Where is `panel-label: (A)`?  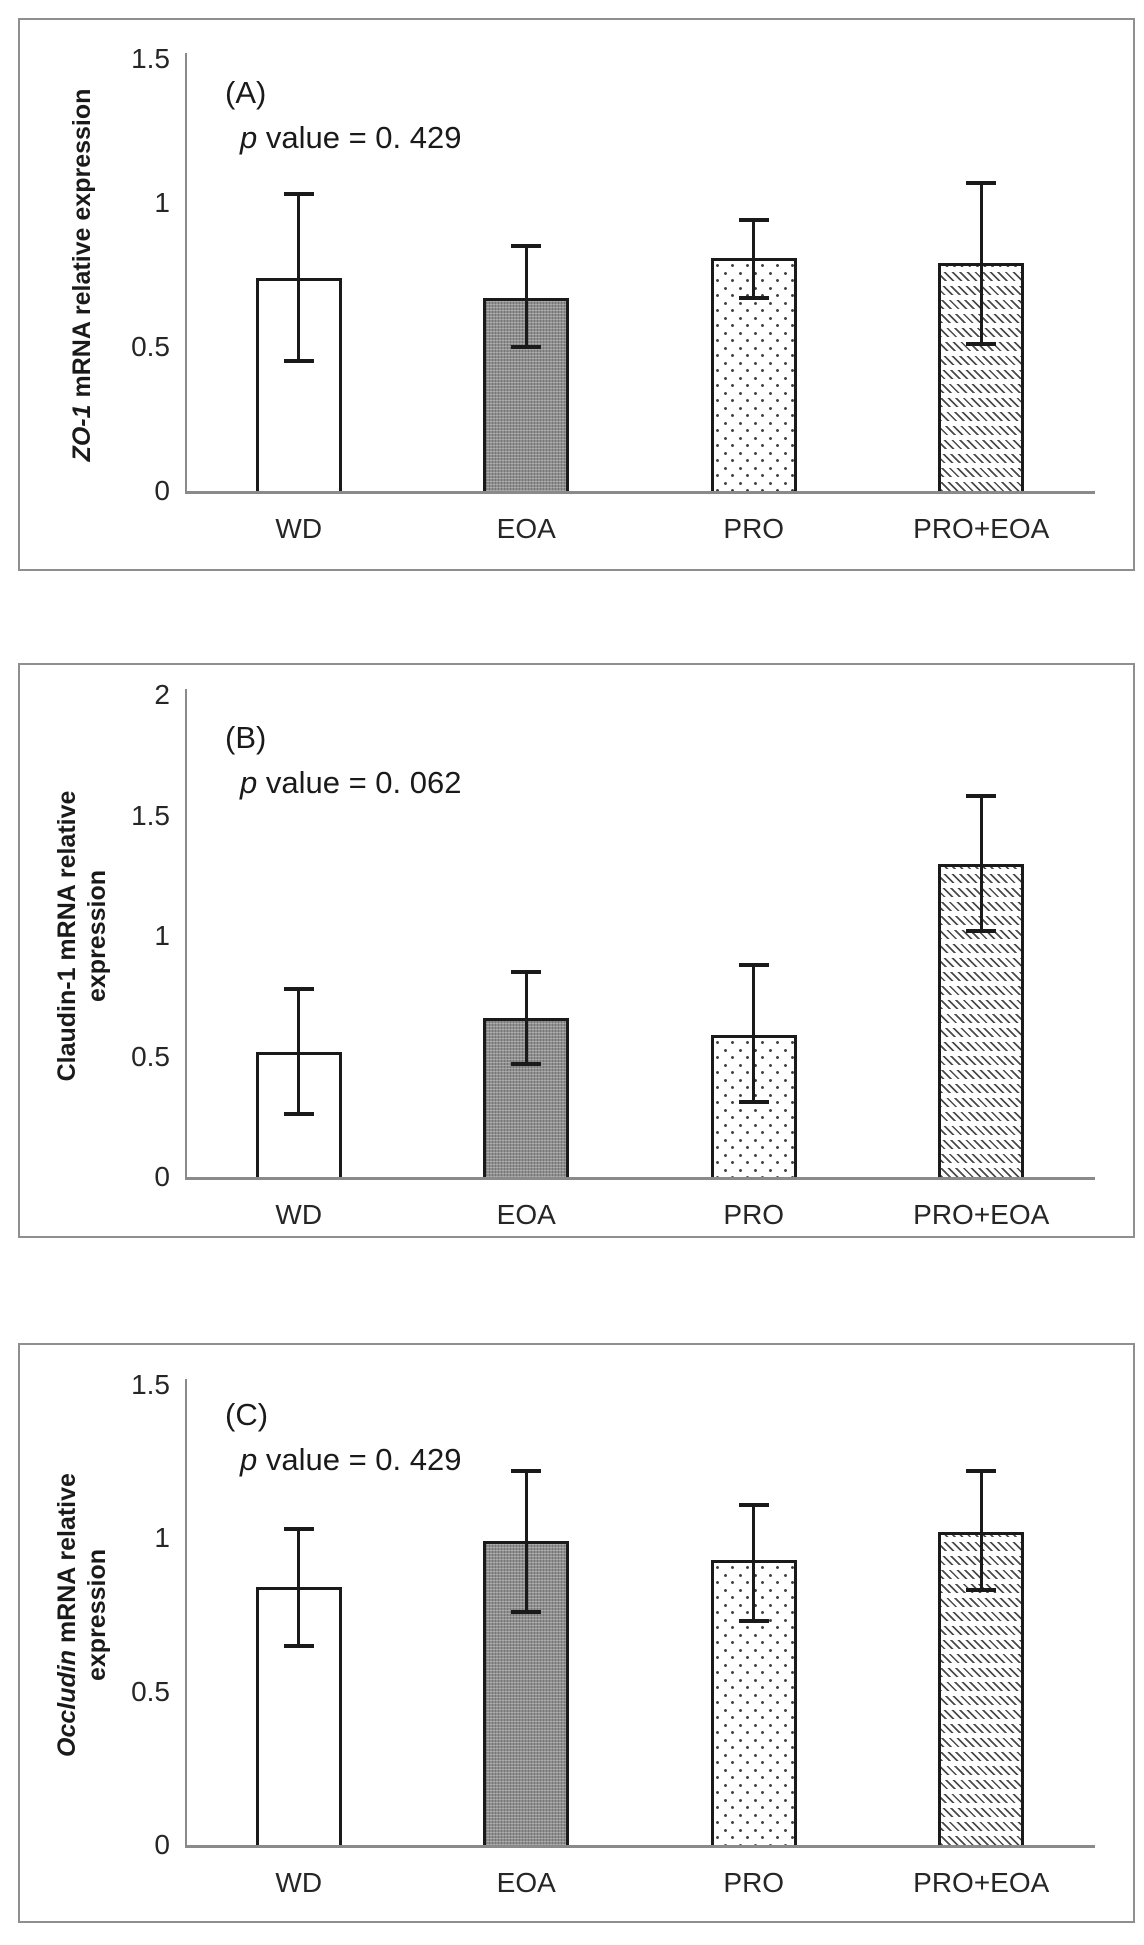
panel-label: (A) is located at coordinates (246, 92).